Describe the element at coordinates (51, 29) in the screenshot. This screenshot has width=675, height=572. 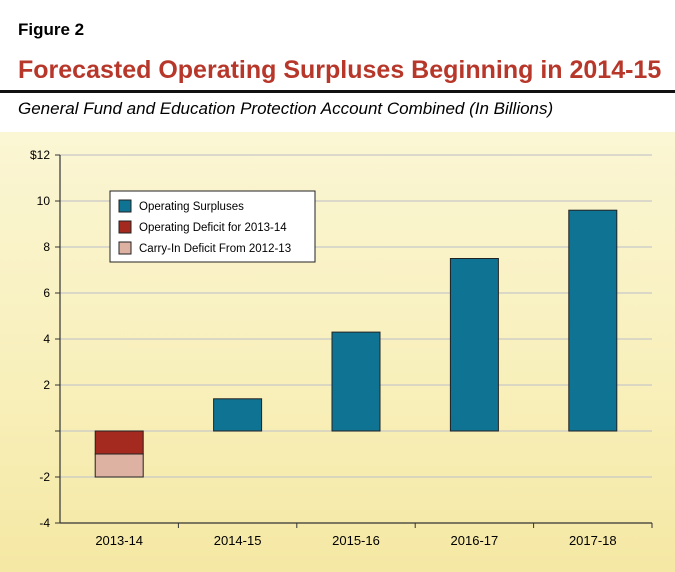
I see `figure-label: Figure 2` at that location.